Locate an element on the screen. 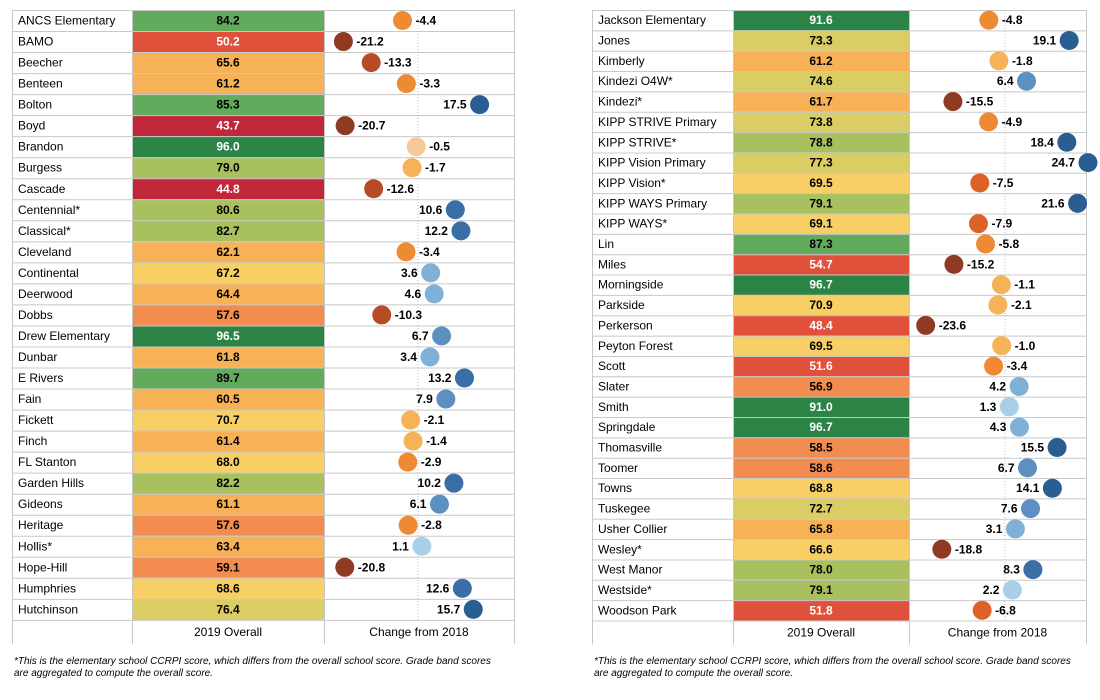  school-name: Cascade is located at coordinates (42, 189).